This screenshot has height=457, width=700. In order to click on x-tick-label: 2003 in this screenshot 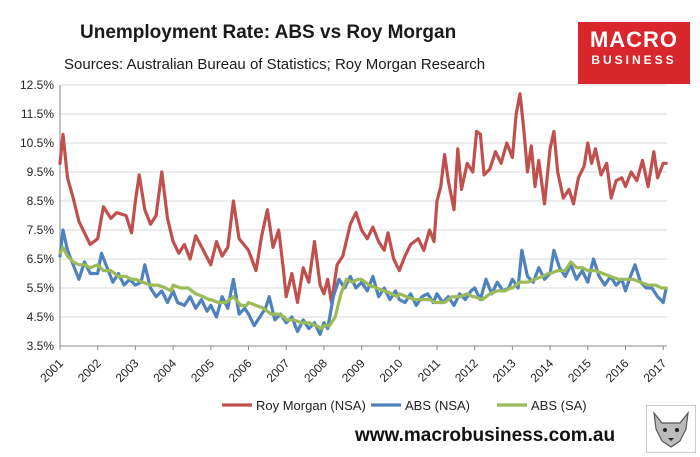, I will do `click(127, 370)`.